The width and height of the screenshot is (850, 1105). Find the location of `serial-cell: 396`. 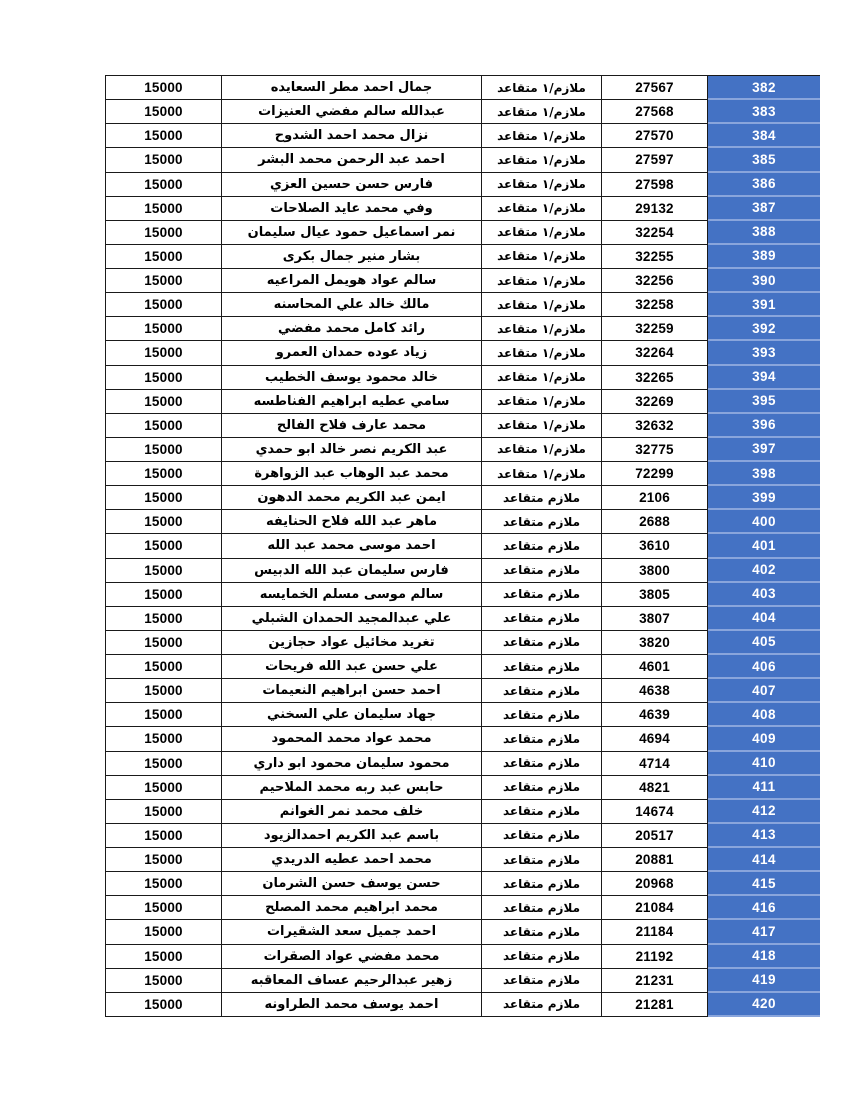

serial-cell: 396 is located at coordinates (764, 425).